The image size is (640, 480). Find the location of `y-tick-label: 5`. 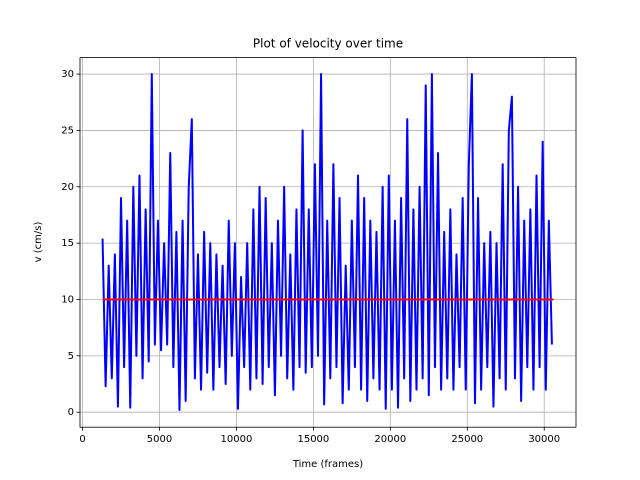

y-tick-label: 5 is located at coordinates (71, 356).